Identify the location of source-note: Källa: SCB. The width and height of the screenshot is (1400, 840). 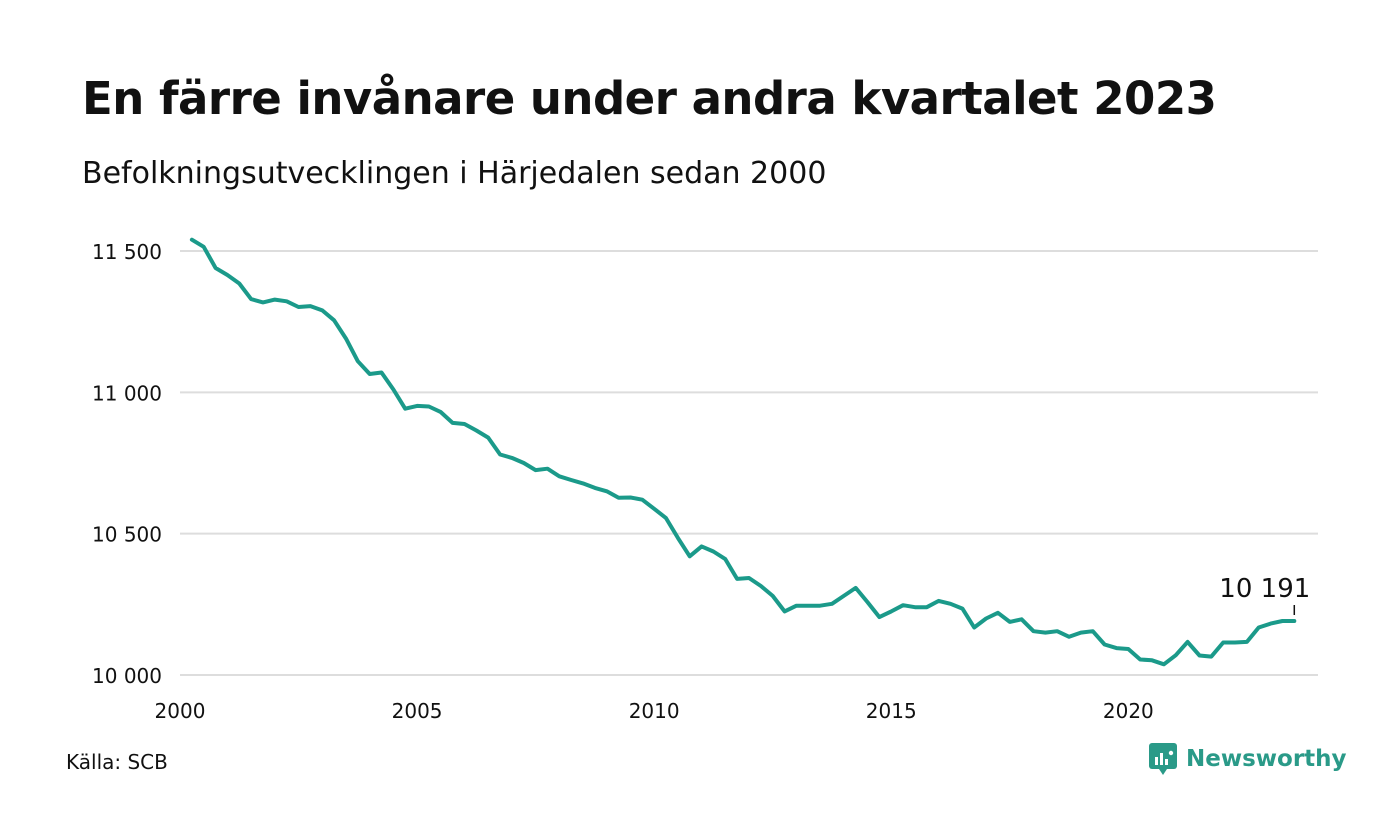
(117, 762).